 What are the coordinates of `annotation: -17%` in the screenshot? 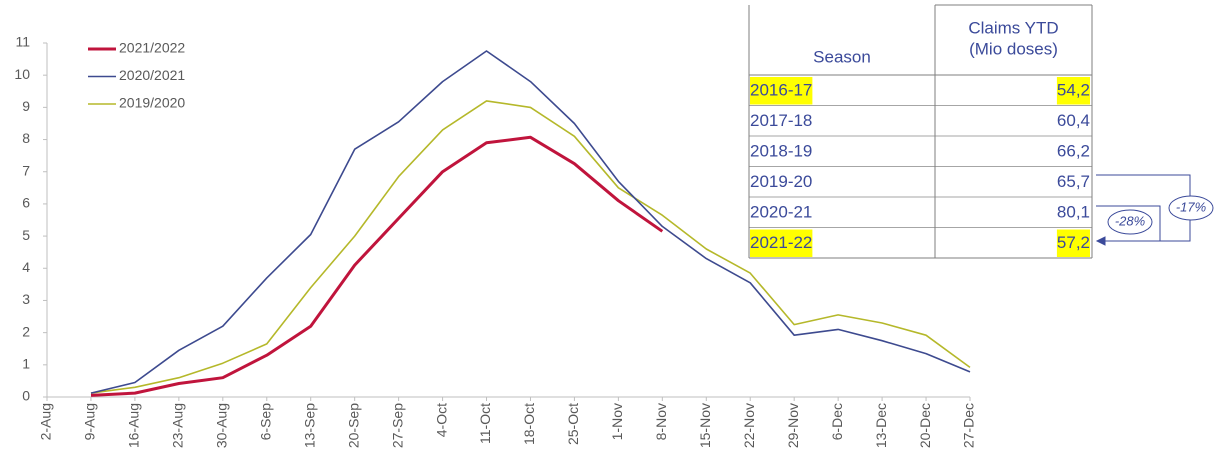 It's located at (1191, 206).